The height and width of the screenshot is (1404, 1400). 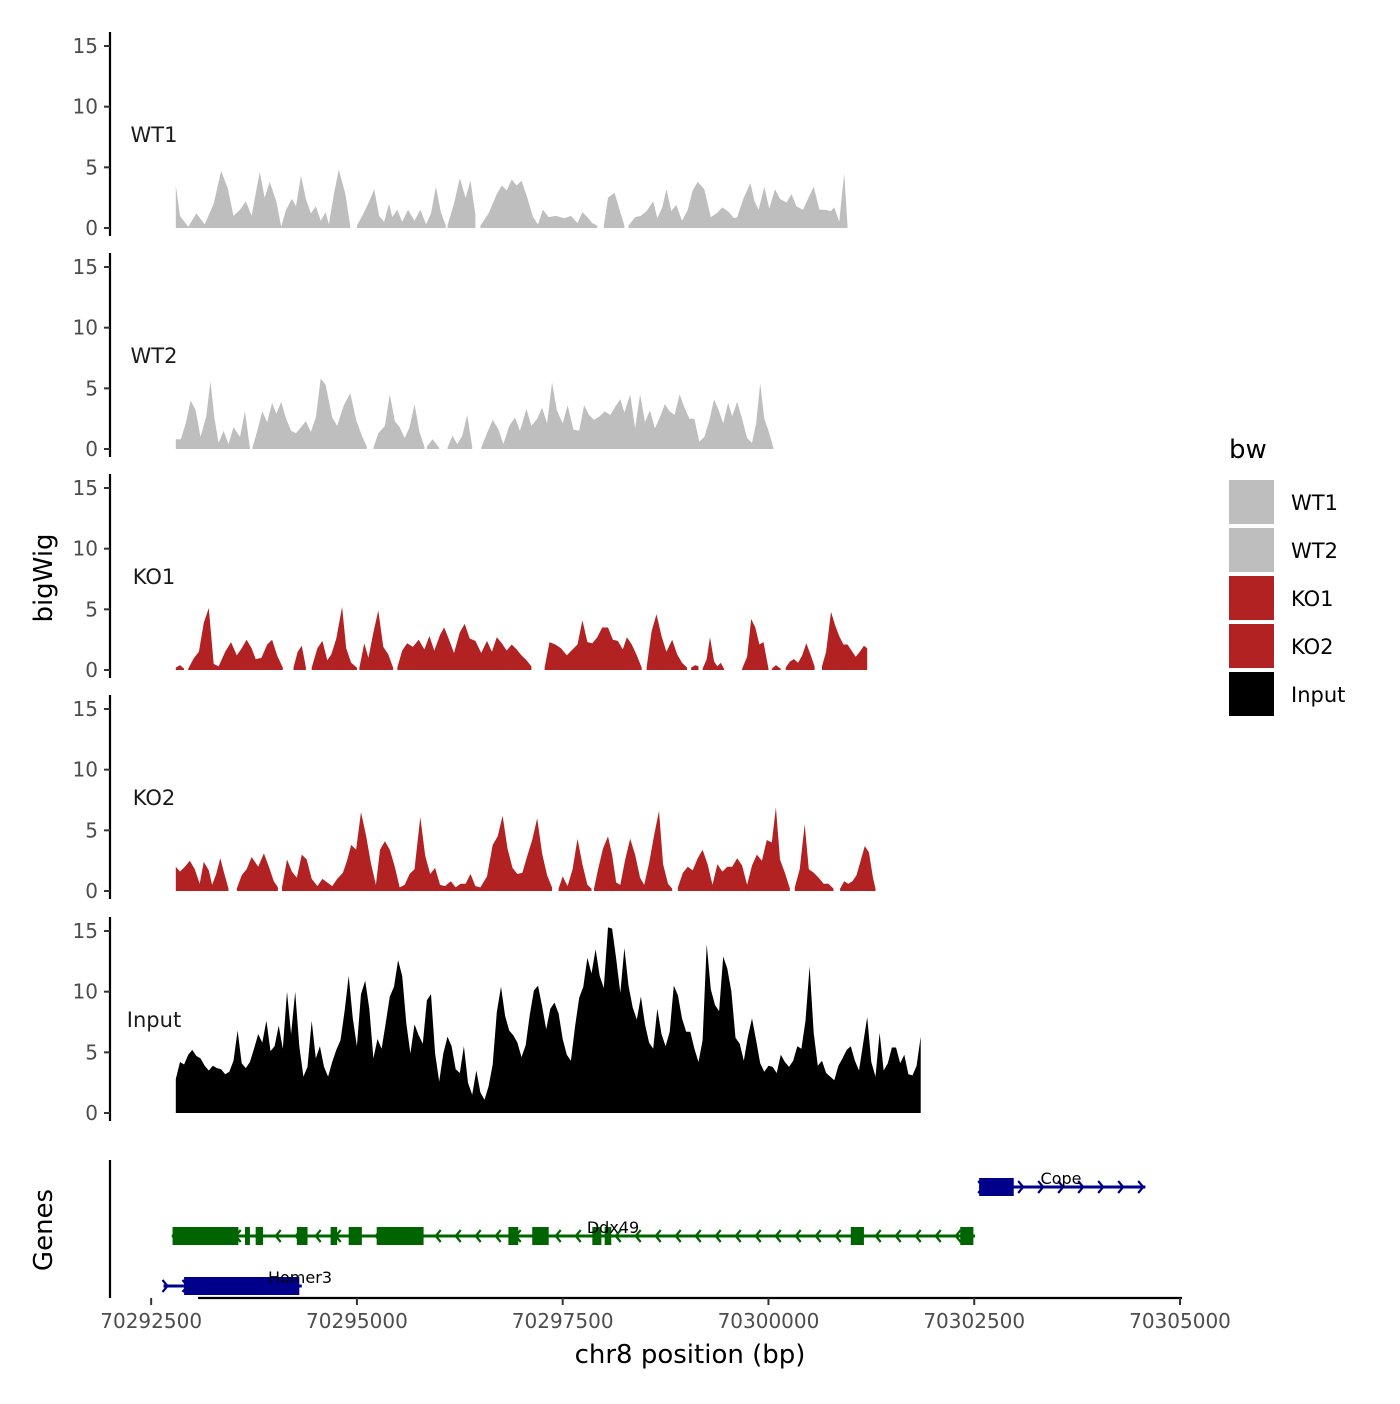 I want to click on track-ko2, so click(x=525, y=849).